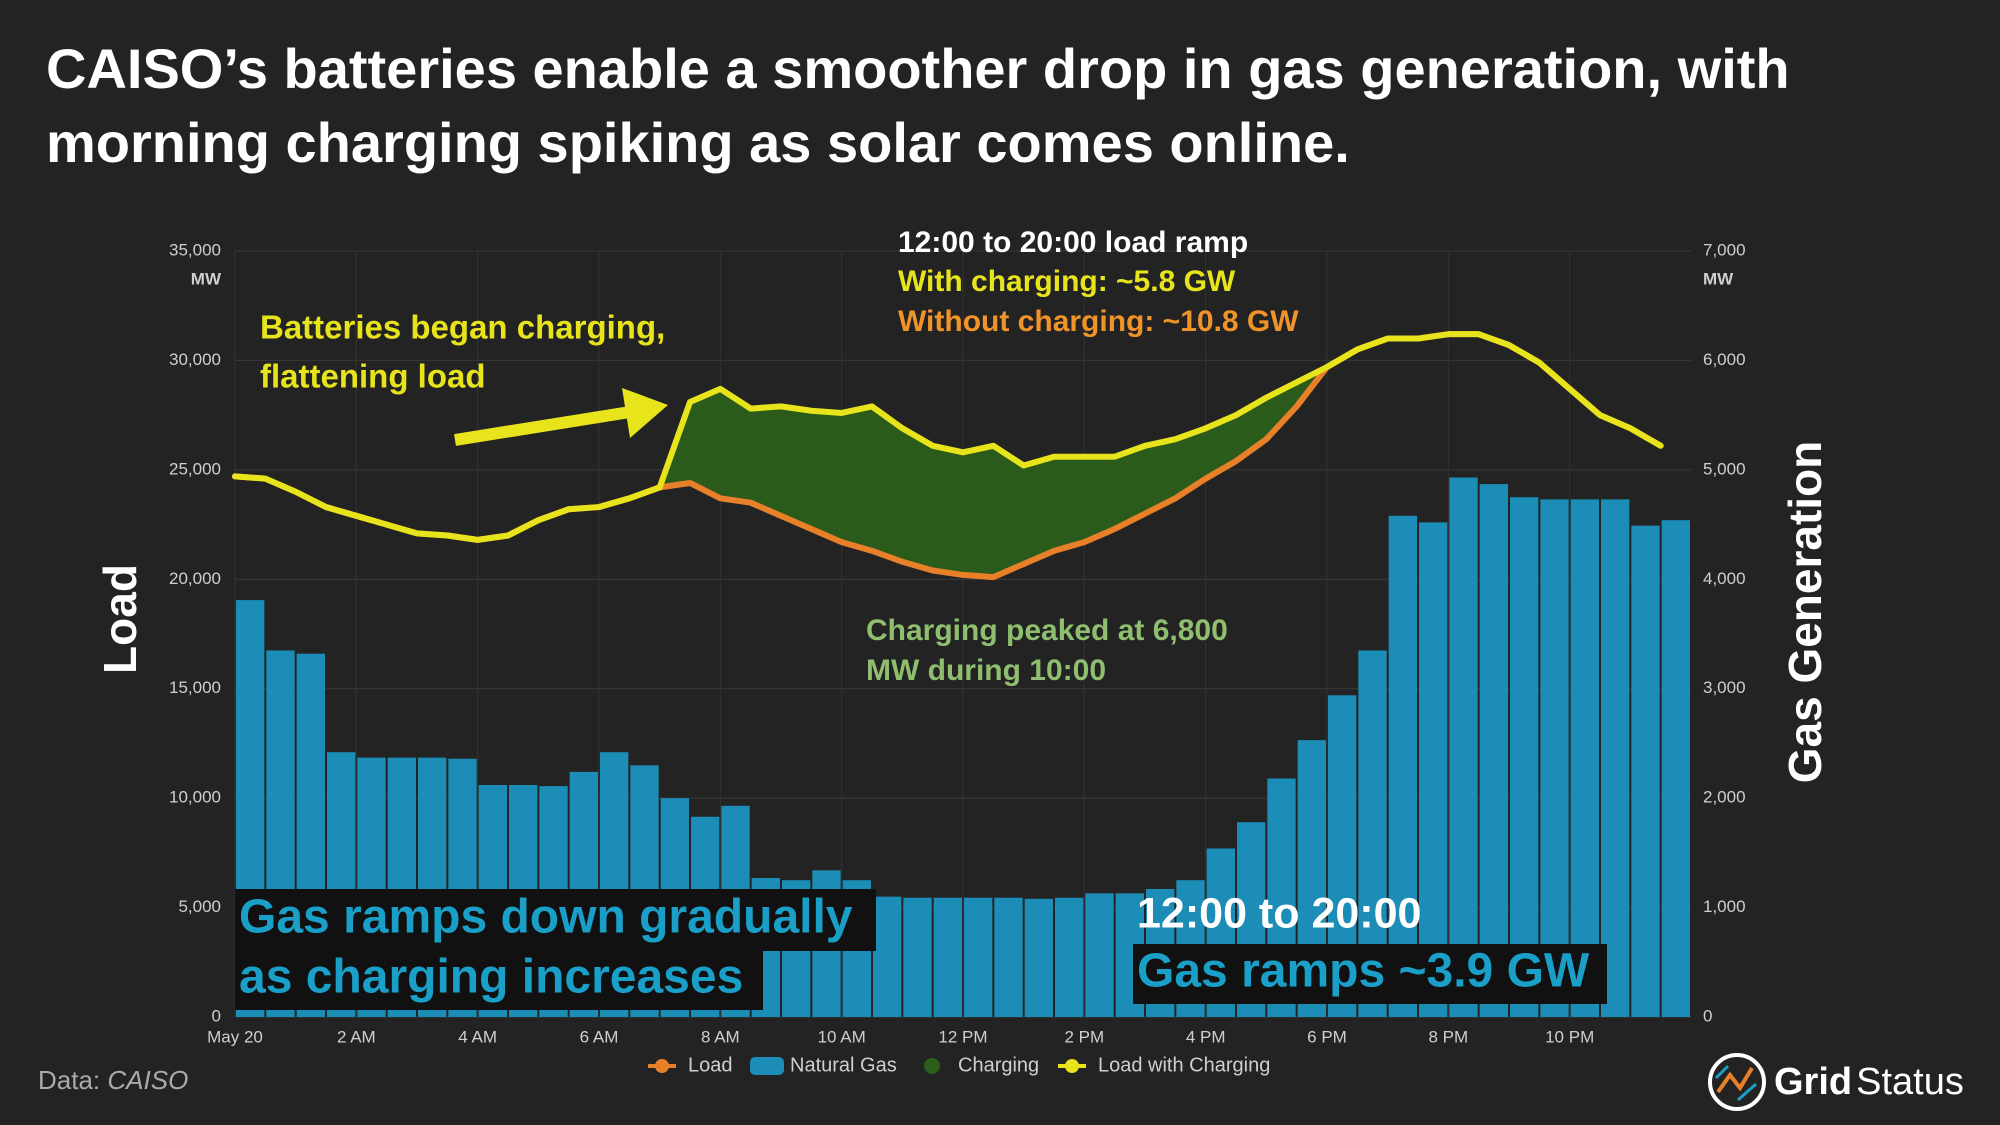 This screenshot has width=2000, height=1125. What do you see at coordinates (1724, 359) in the screenshot?
I see `y2-tick-label: 6,000` at bounding box center [1724, 359].